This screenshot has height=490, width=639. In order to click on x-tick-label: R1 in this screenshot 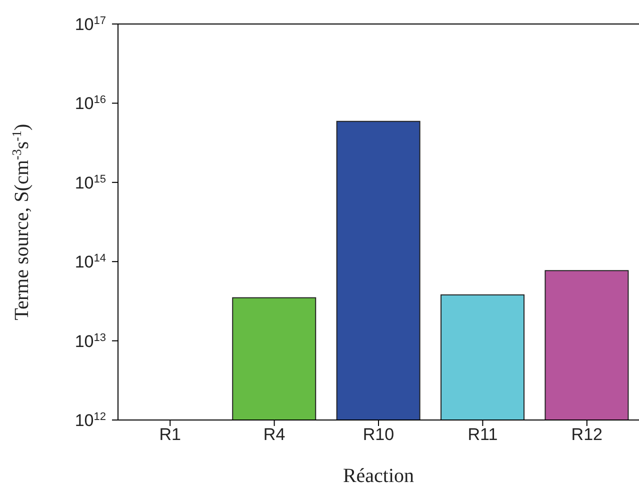, I will do `click(170, 434)`.